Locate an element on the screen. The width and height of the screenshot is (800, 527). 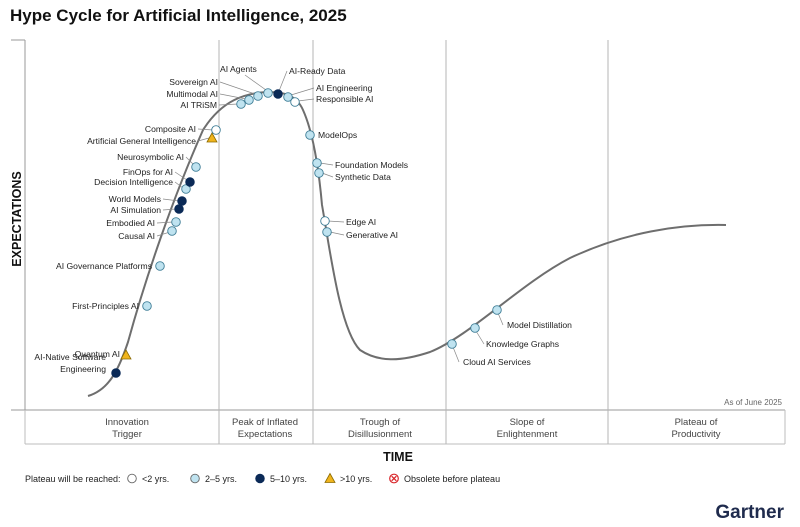
marker-modelops is located at coordinates (310, 135).